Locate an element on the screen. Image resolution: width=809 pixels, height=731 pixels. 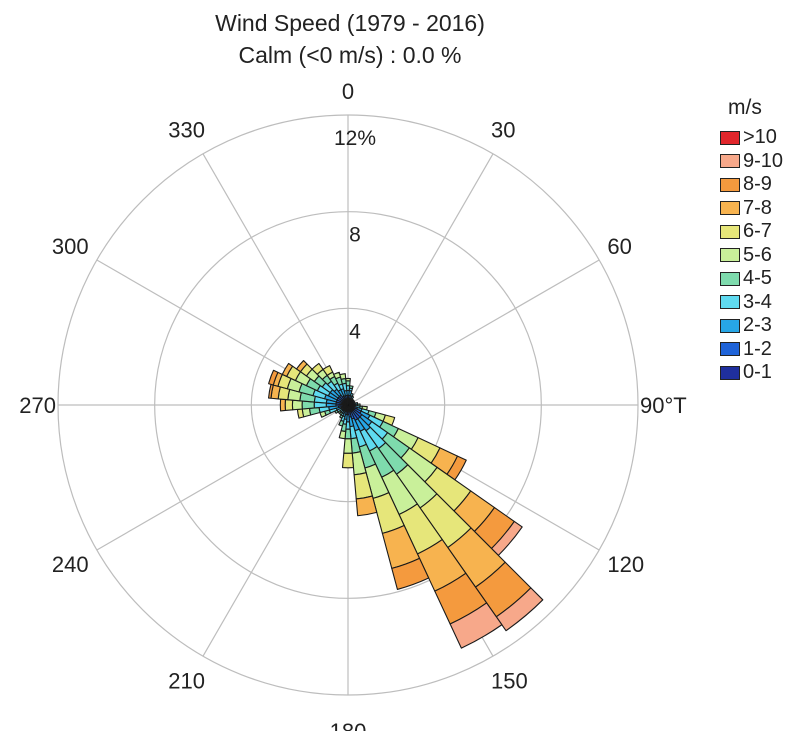
direction-label-120: 120 is located at coordinates (625, 564).